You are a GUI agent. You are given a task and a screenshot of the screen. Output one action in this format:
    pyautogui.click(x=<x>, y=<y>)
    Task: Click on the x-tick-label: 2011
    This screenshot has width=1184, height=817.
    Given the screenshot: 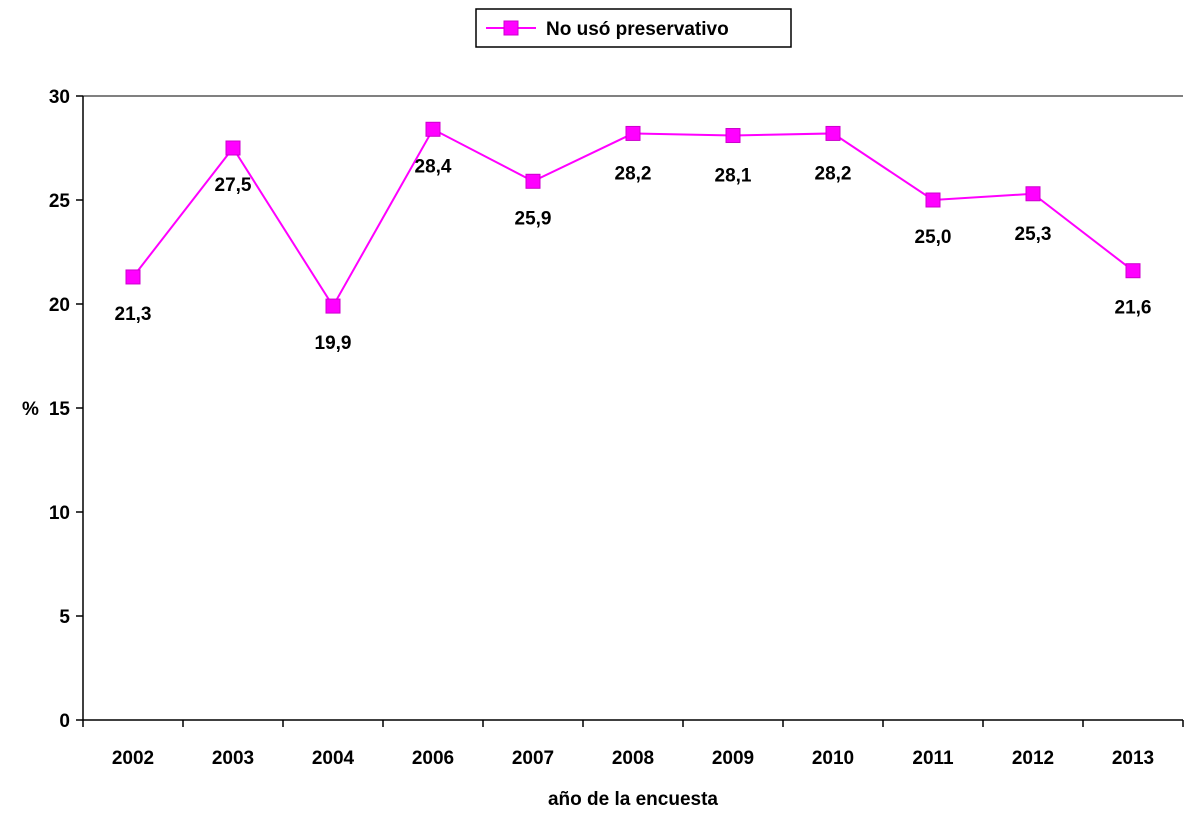 What is the action you would take?
    pyautogui.click(x=933, y=758)
    